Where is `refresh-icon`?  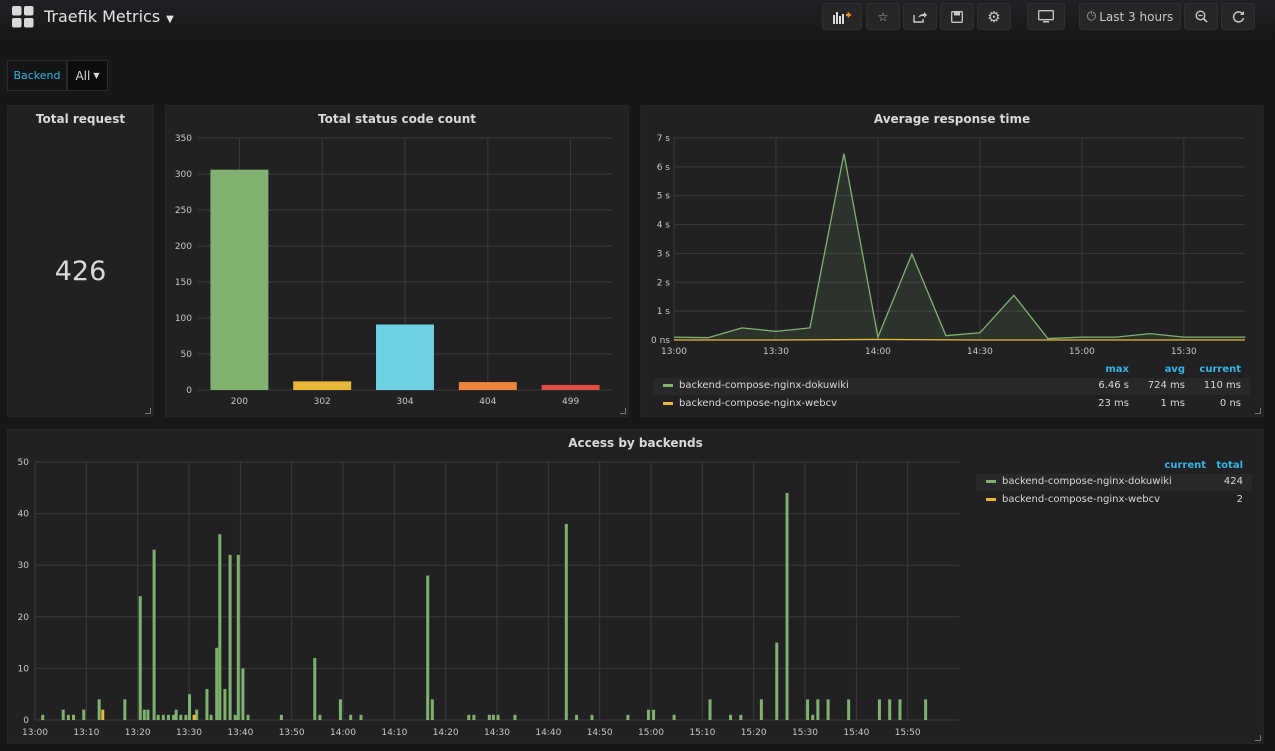 refresh-icon is located at coordinates (1238, 17).